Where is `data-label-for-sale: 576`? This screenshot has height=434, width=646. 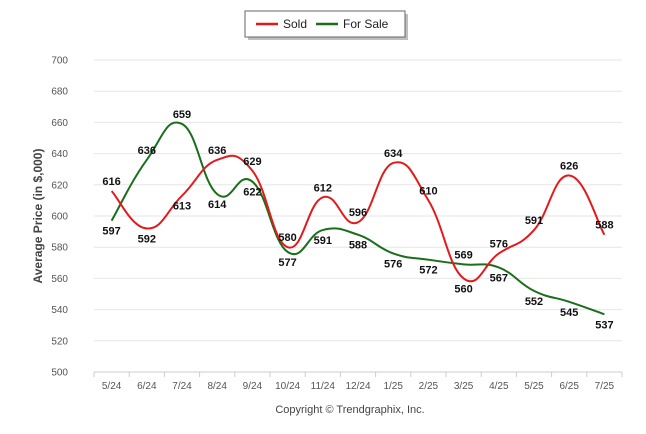 data-label-for-sale: 576 is located at coordinates (393, 264).